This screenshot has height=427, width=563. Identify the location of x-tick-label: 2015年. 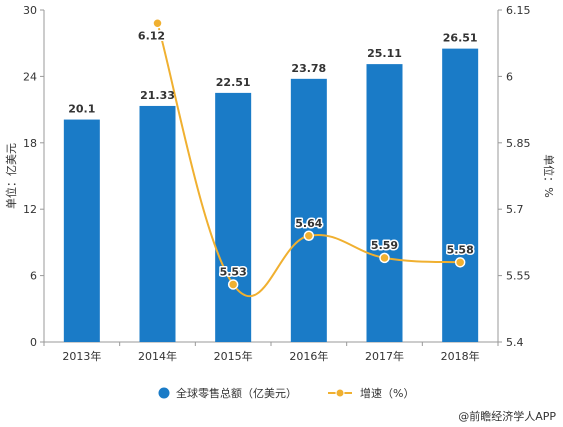
(233, 356).